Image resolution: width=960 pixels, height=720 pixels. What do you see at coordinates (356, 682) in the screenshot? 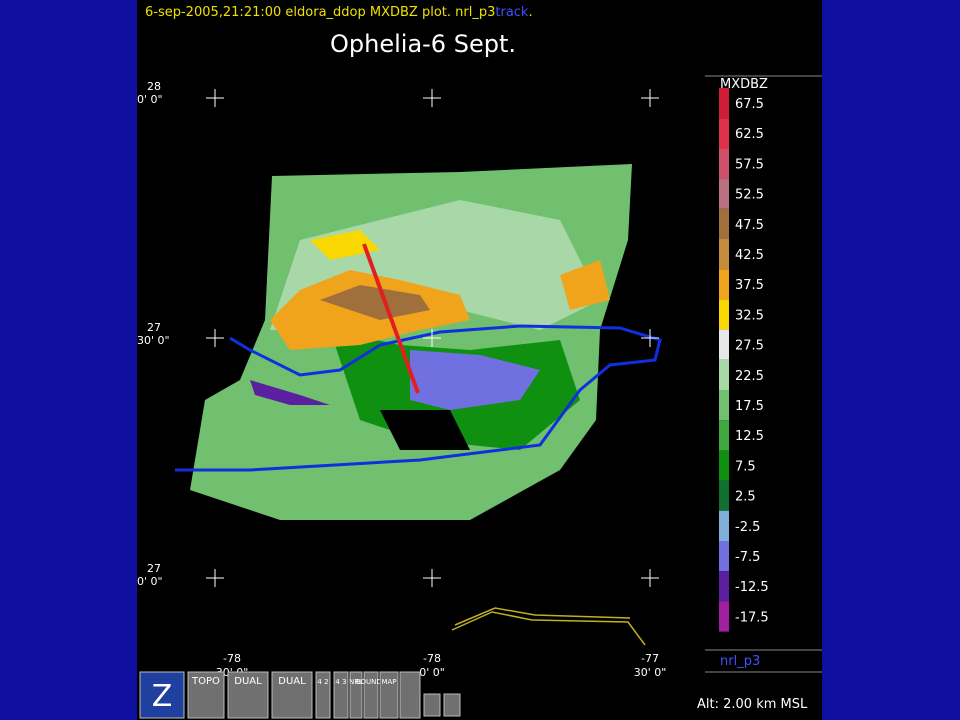
I see `button-label: NRL` at bounding box center [356, 682].